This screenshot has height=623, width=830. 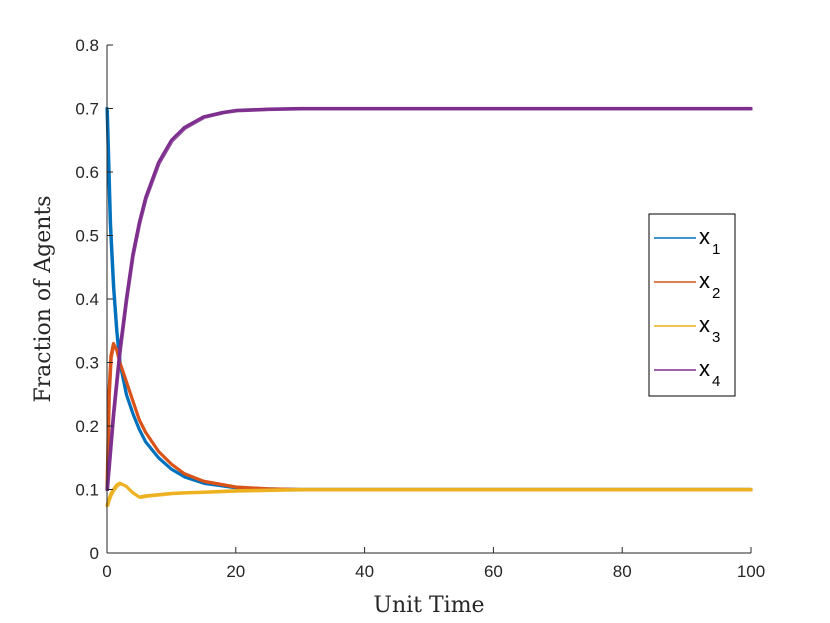 I want to click on y-axis-ticks: 0 0.1 0.2 0.3 0.4 0.5 0.6 0.7 0.8, so click(x=94, y=299).